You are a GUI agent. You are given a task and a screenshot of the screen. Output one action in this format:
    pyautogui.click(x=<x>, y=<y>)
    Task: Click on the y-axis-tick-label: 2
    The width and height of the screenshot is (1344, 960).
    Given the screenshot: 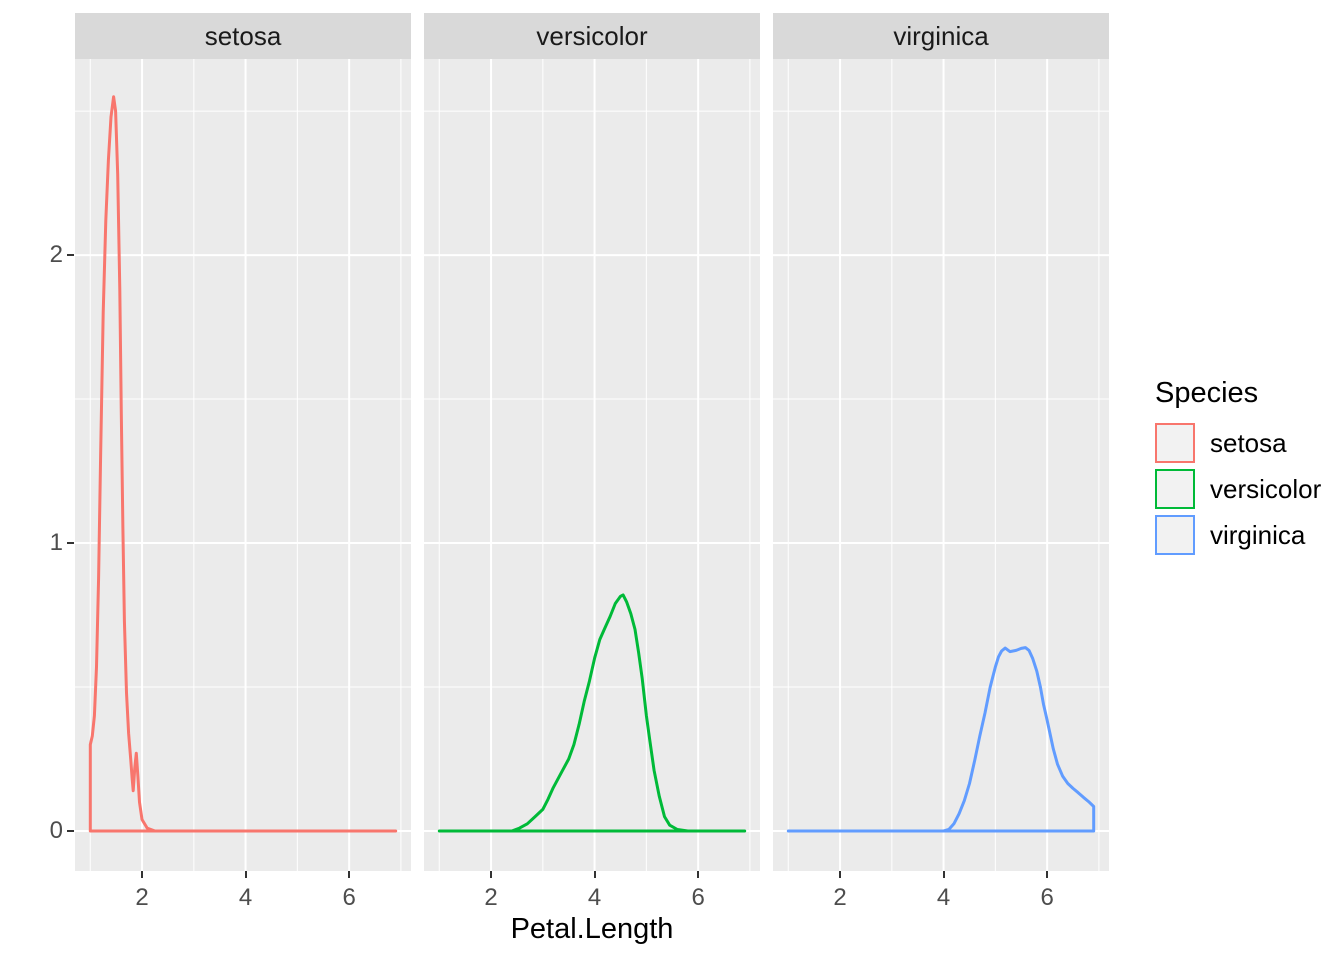 What is the action you would take?
    pyautogui.click(x=56, y=255)
    